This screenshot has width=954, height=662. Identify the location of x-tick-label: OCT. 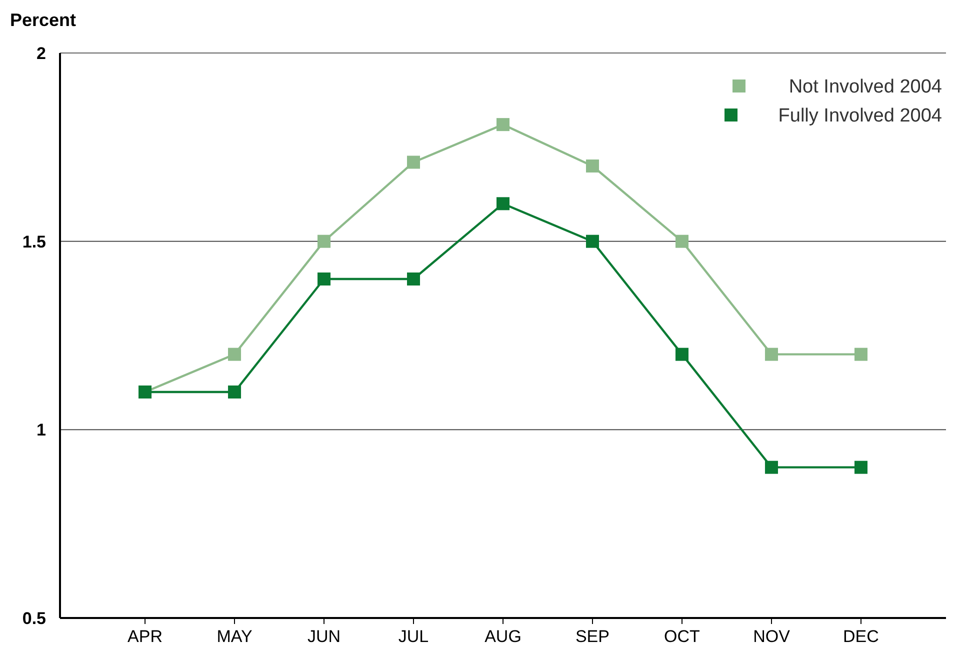
(682, 636).